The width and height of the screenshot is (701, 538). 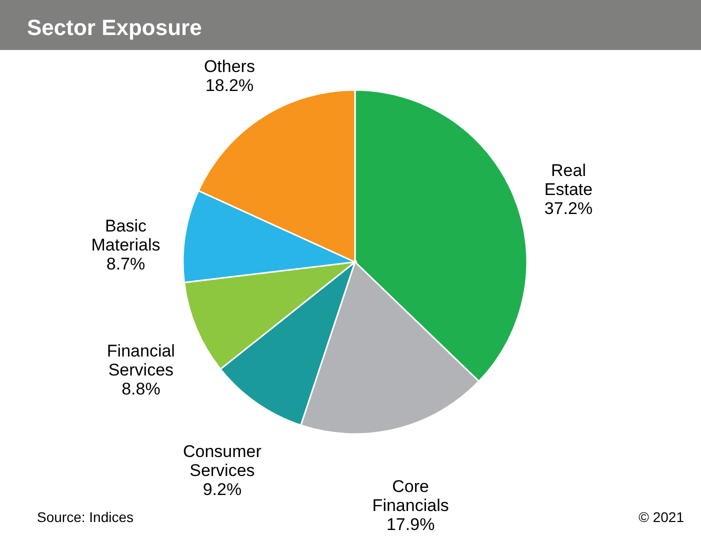 I want to click on slice-label: Financial Services, so click(x=140, y=360).